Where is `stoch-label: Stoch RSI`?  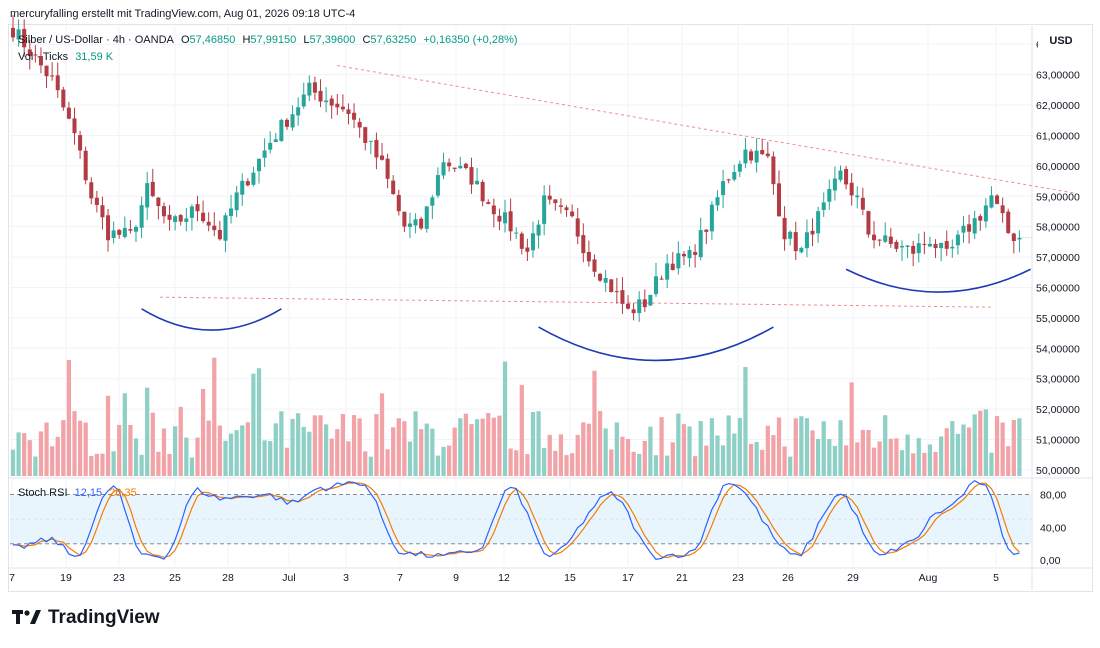
stoch-label: Stoch RSI is located at coordinates (43, 493).